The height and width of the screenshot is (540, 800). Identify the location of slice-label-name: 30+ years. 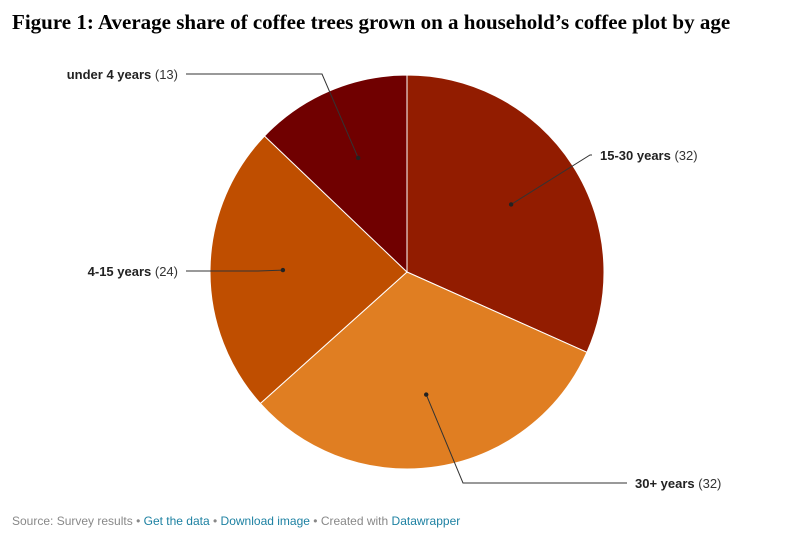
(665, 483).